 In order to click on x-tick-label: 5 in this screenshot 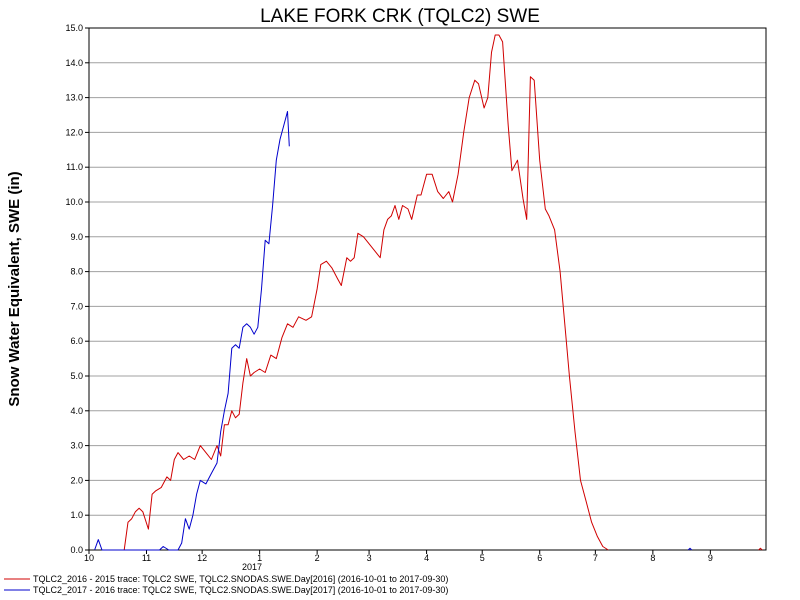, I will do `click(482, 558)`.